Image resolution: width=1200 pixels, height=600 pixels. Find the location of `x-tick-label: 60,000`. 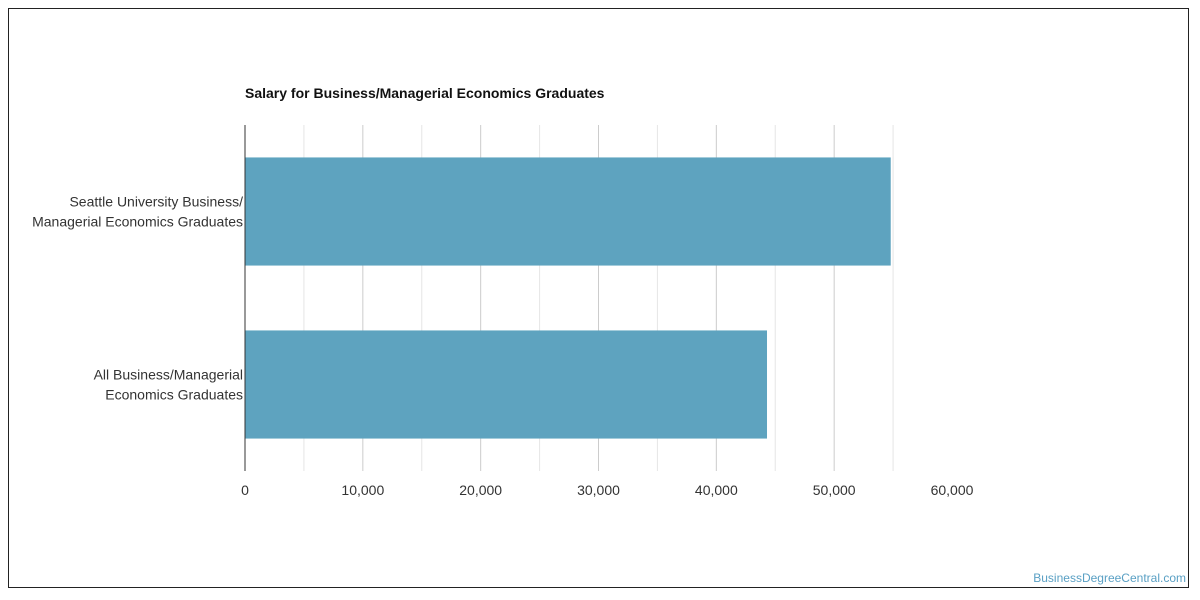

x-tick-label: 60,000 is located at coordinates (952, 490).